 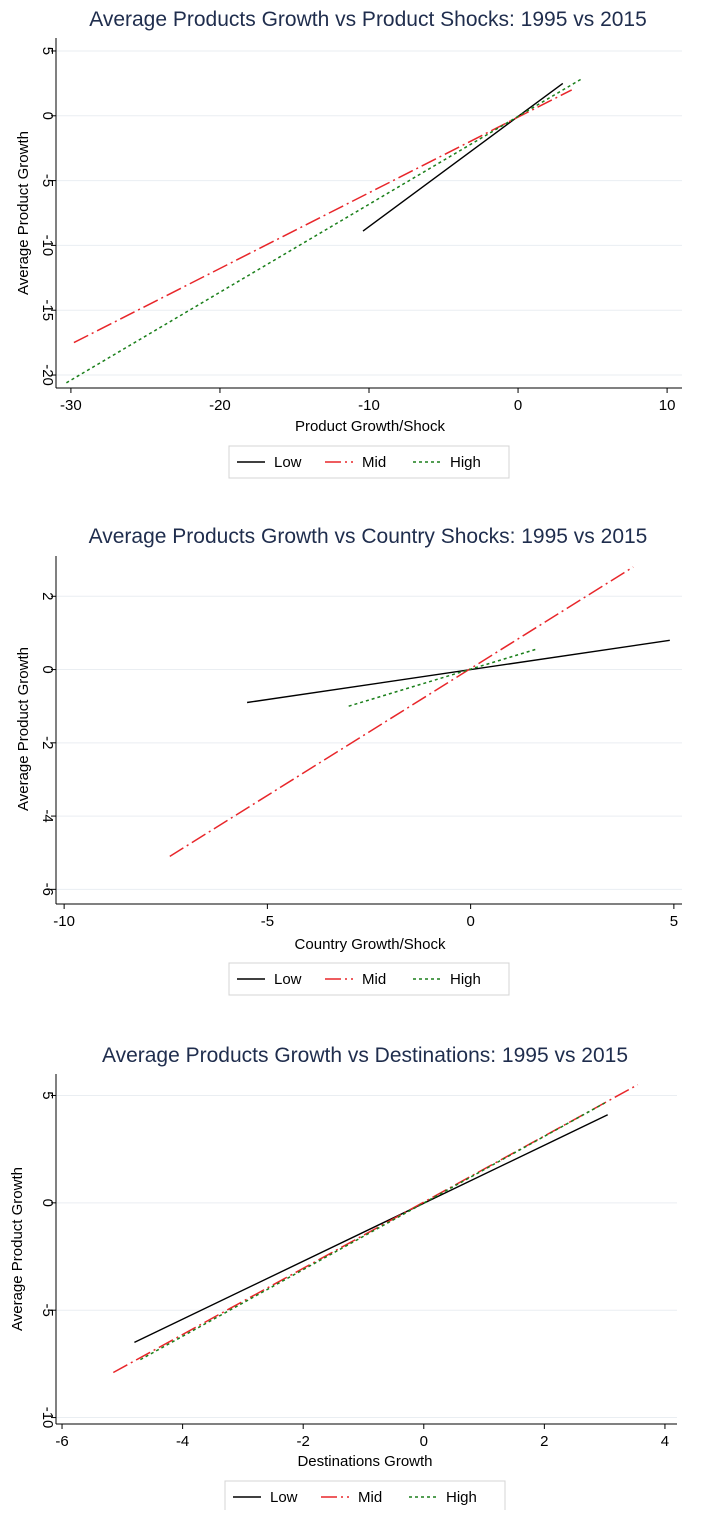 I want to click on x-tick-label: 10, so click(x=667, y=405).